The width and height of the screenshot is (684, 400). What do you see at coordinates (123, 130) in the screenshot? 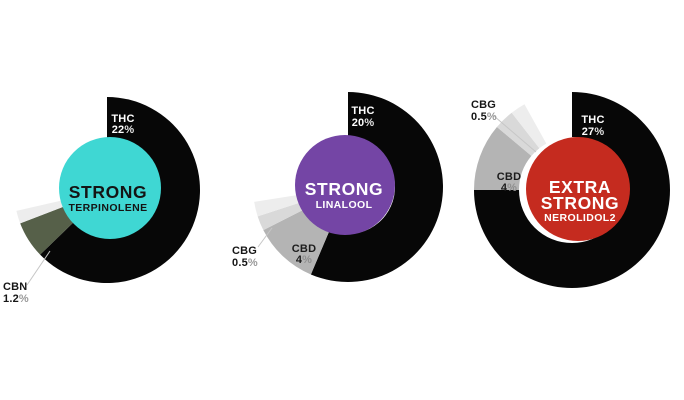
I see `label-thc-value: 22%` at bounding box center [123, 130].